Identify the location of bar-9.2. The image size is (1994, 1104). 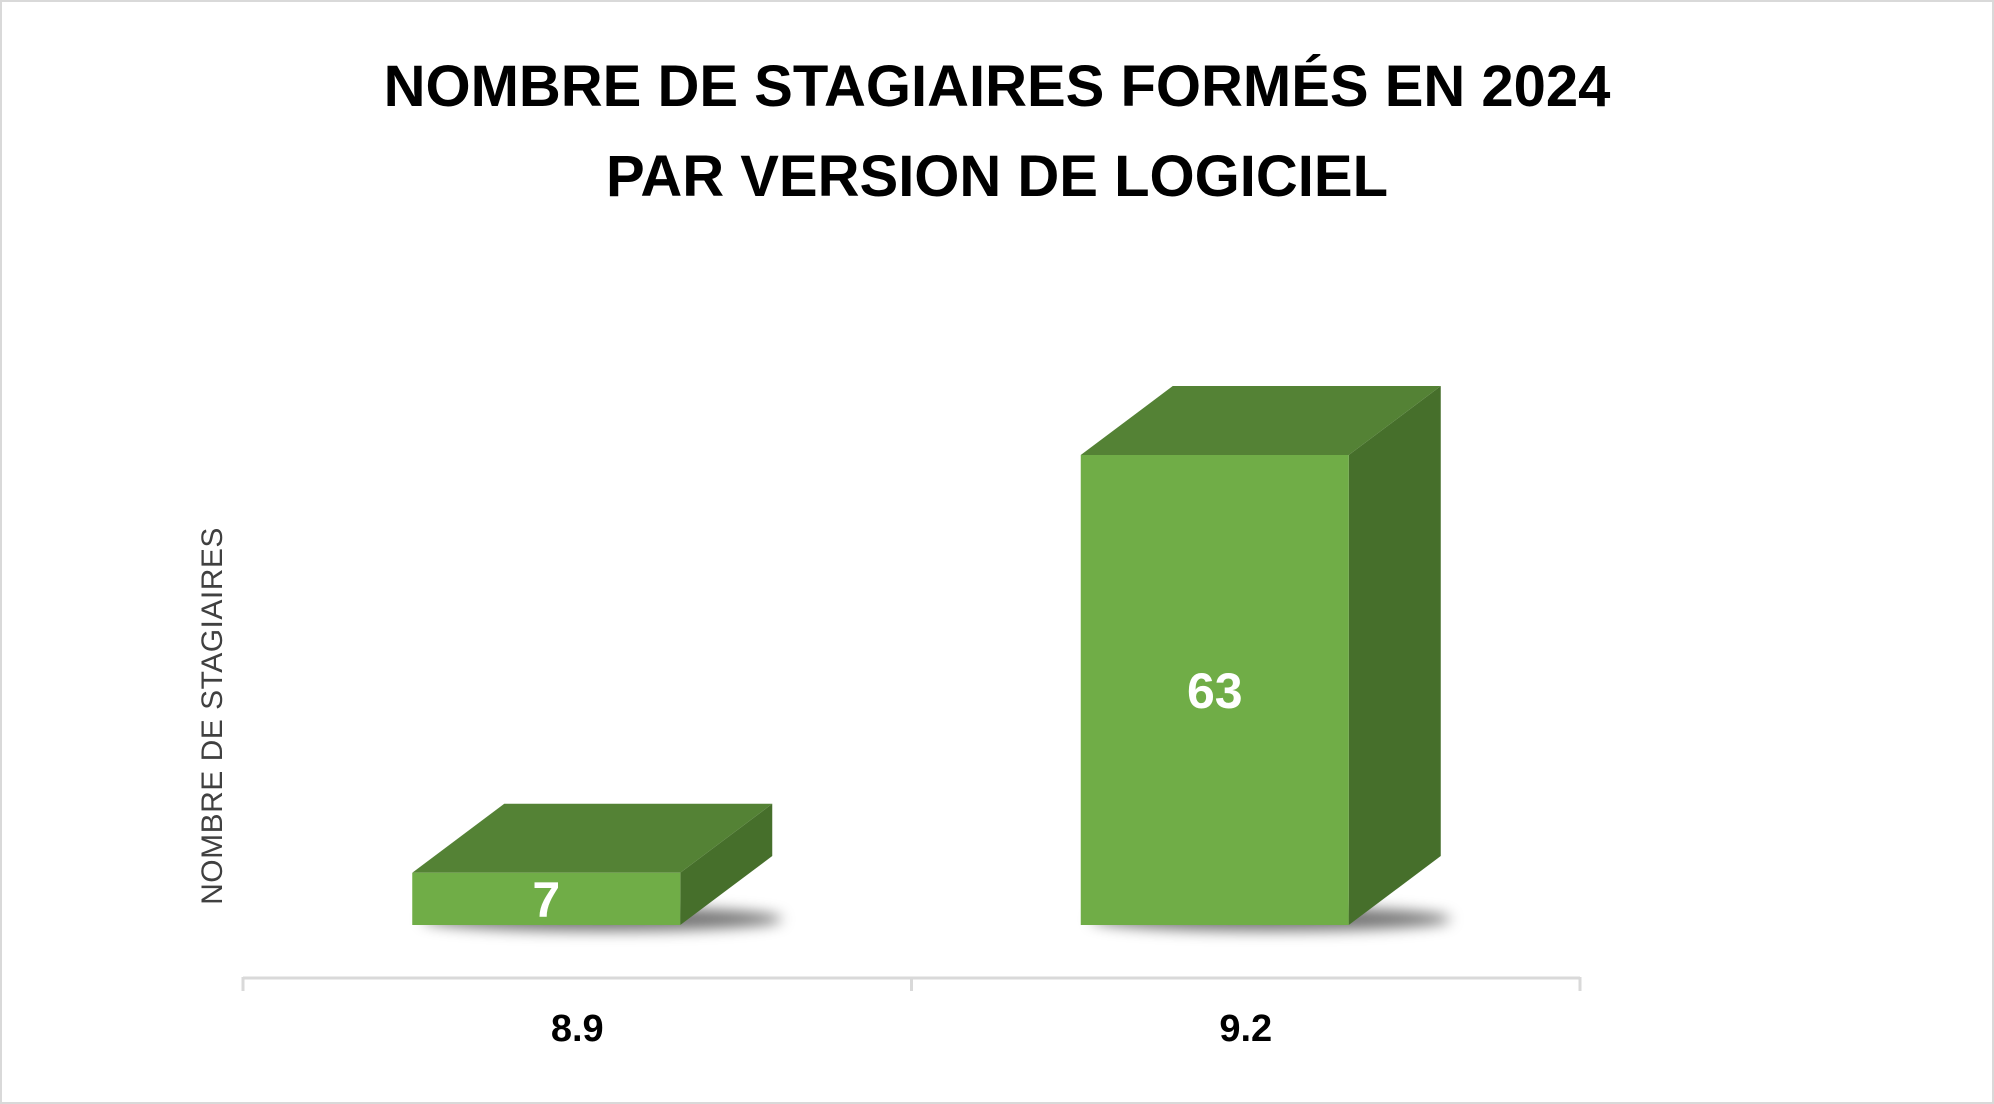
(1265, 658).